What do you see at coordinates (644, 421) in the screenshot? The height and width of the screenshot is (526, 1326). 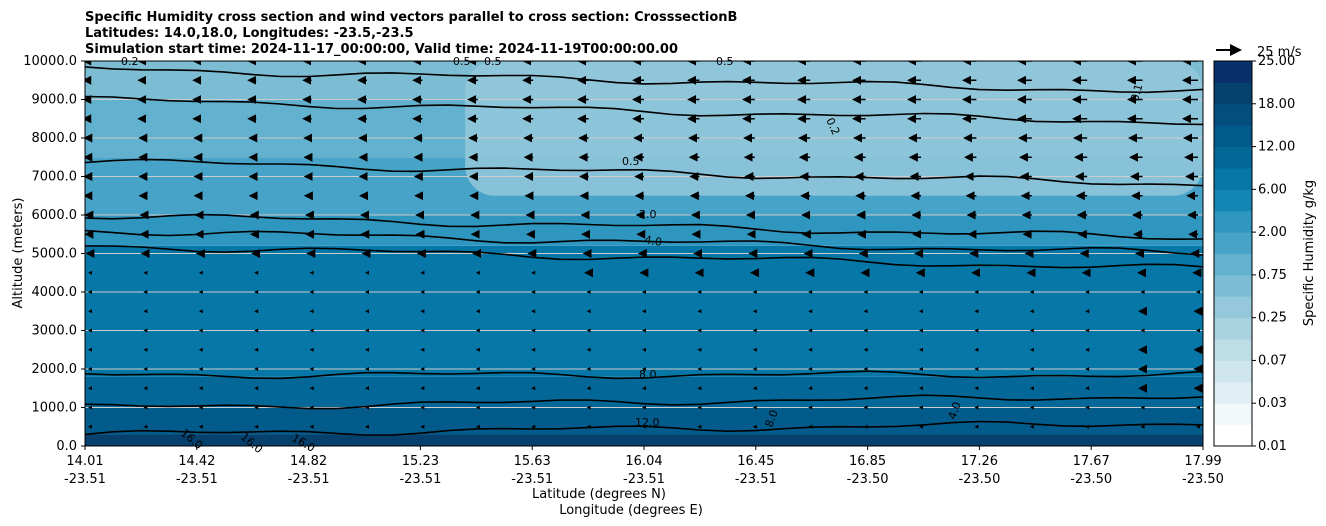 I see `humidity-band` at bounding box center [644, 421].